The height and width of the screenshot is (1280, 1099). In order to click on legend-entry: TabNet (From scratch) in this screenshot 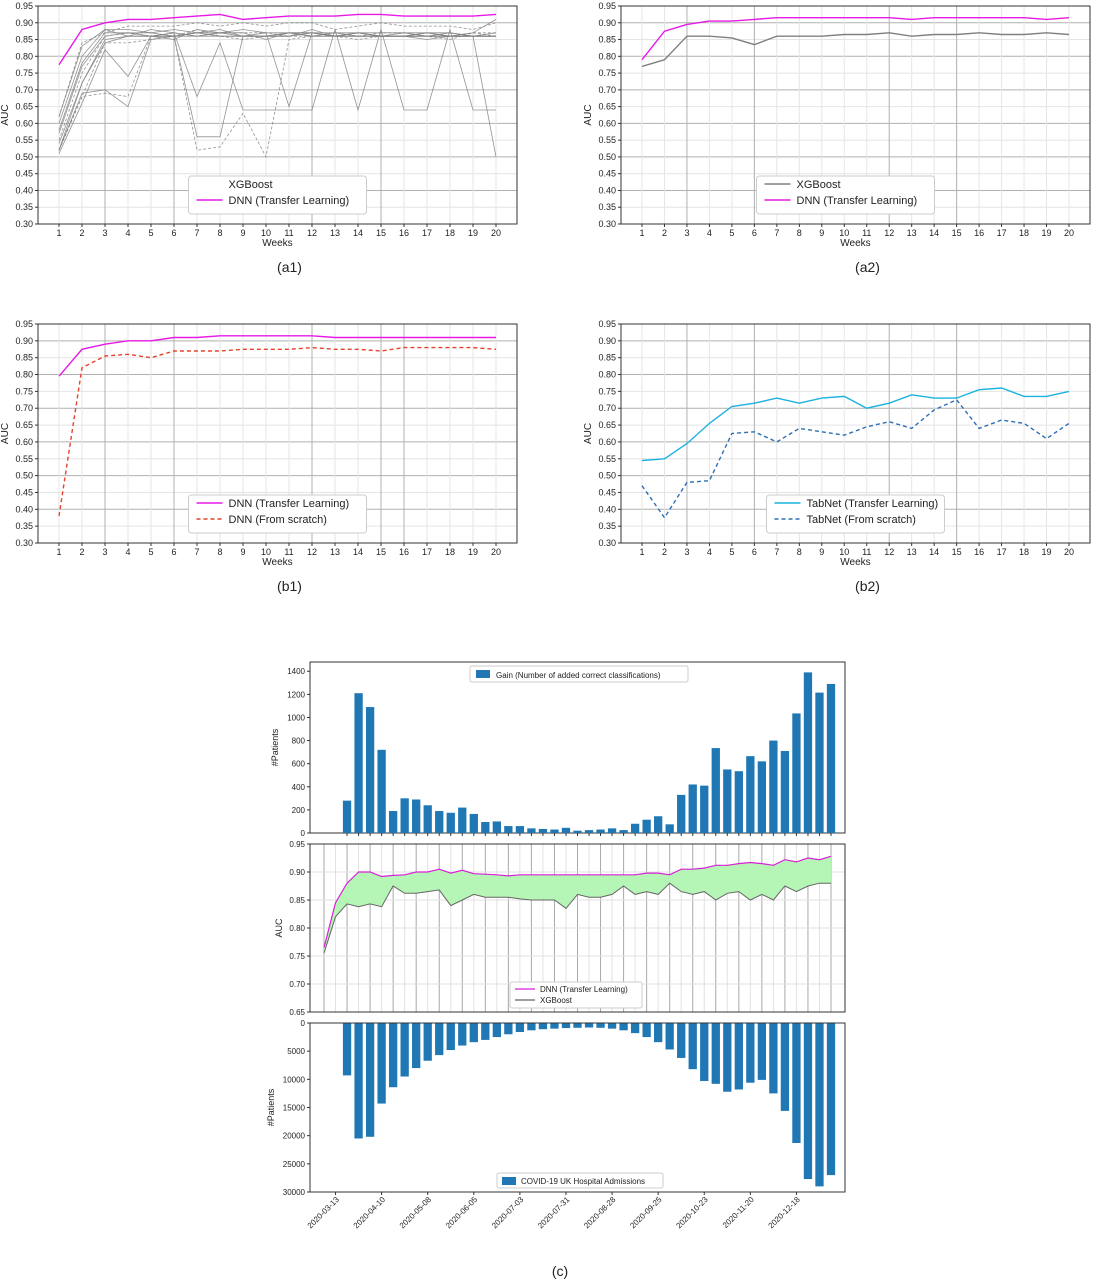, I will do `click(861, 520)`.